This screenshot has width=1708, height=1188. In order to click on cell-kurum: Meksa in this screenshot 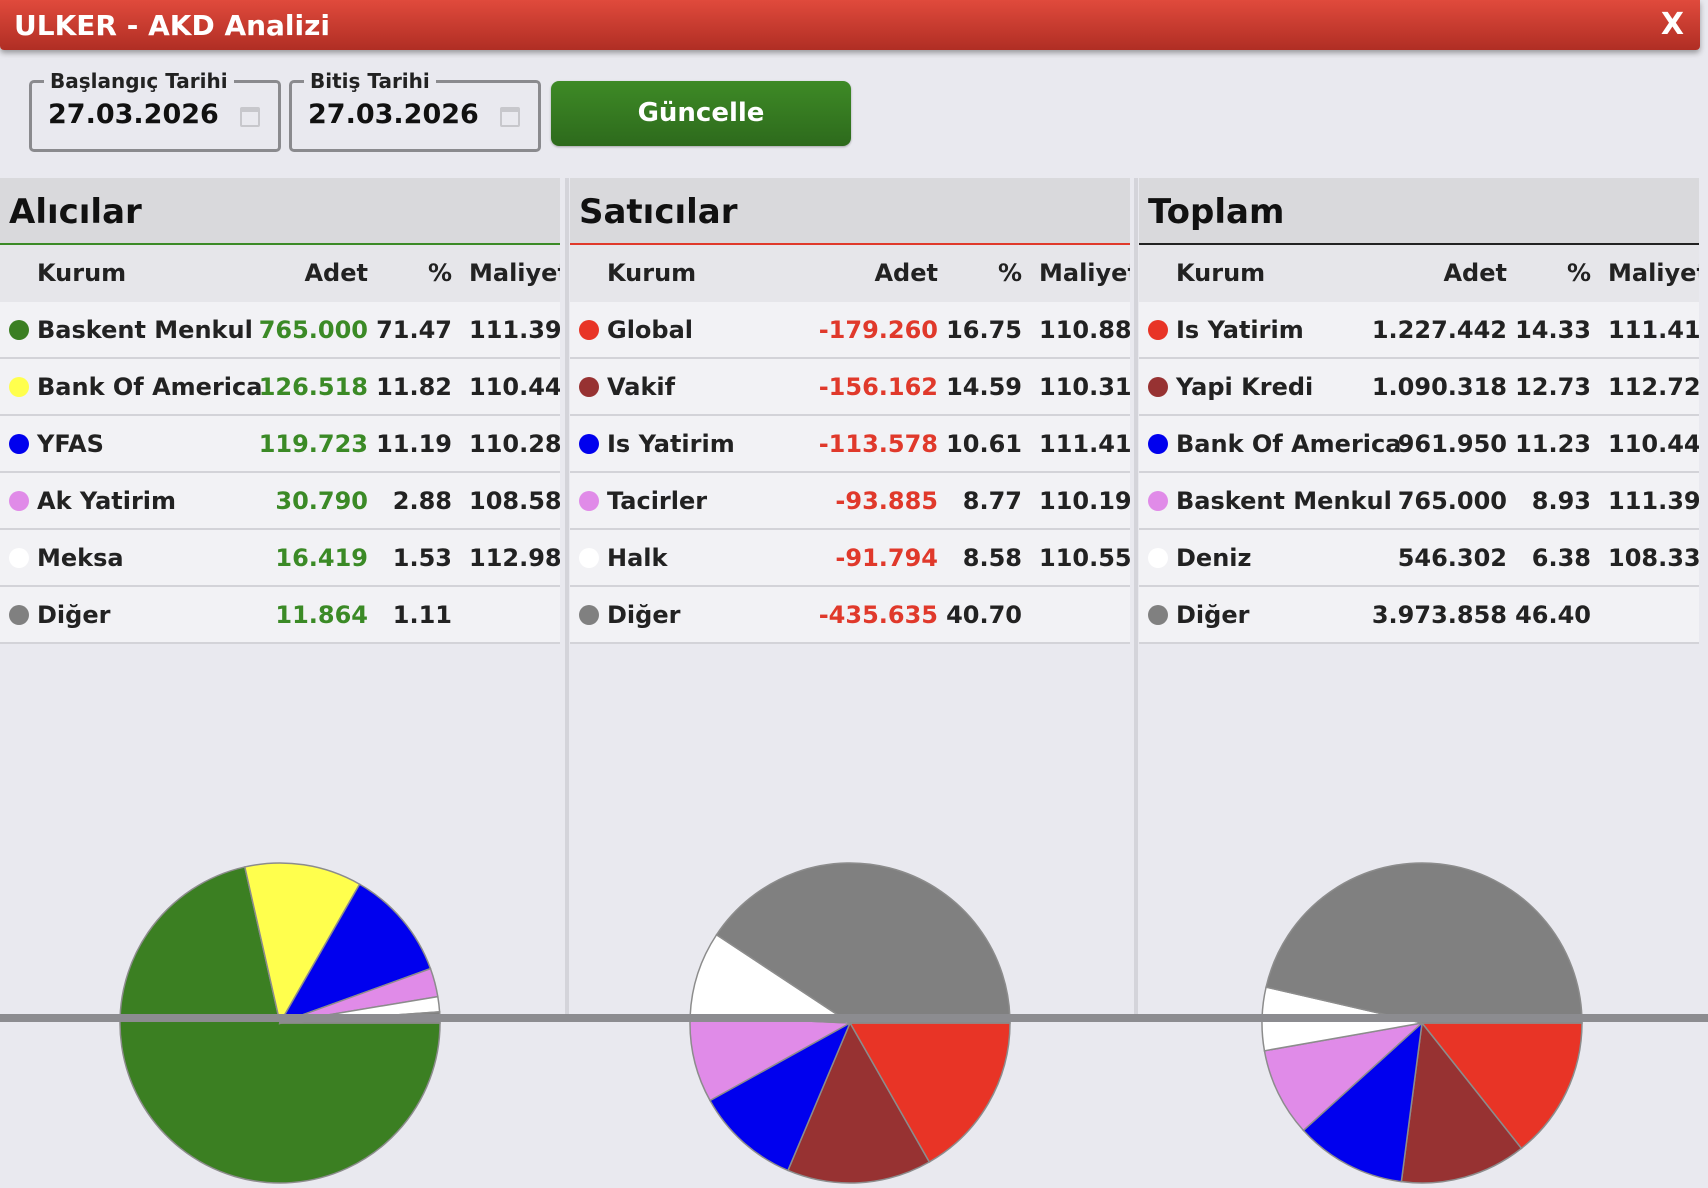, I will do `click(80, 558)`.